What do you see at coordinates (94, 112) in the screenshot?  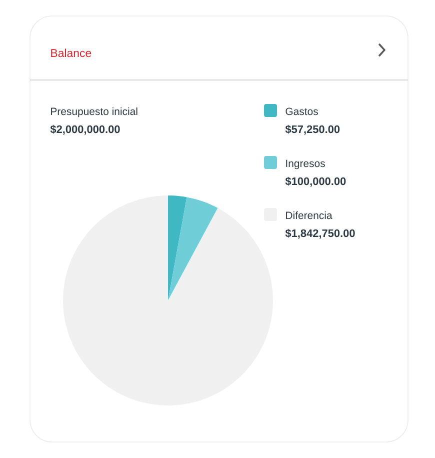 I see `text: Presupuesto inicial` at bounding box center [94, 112].